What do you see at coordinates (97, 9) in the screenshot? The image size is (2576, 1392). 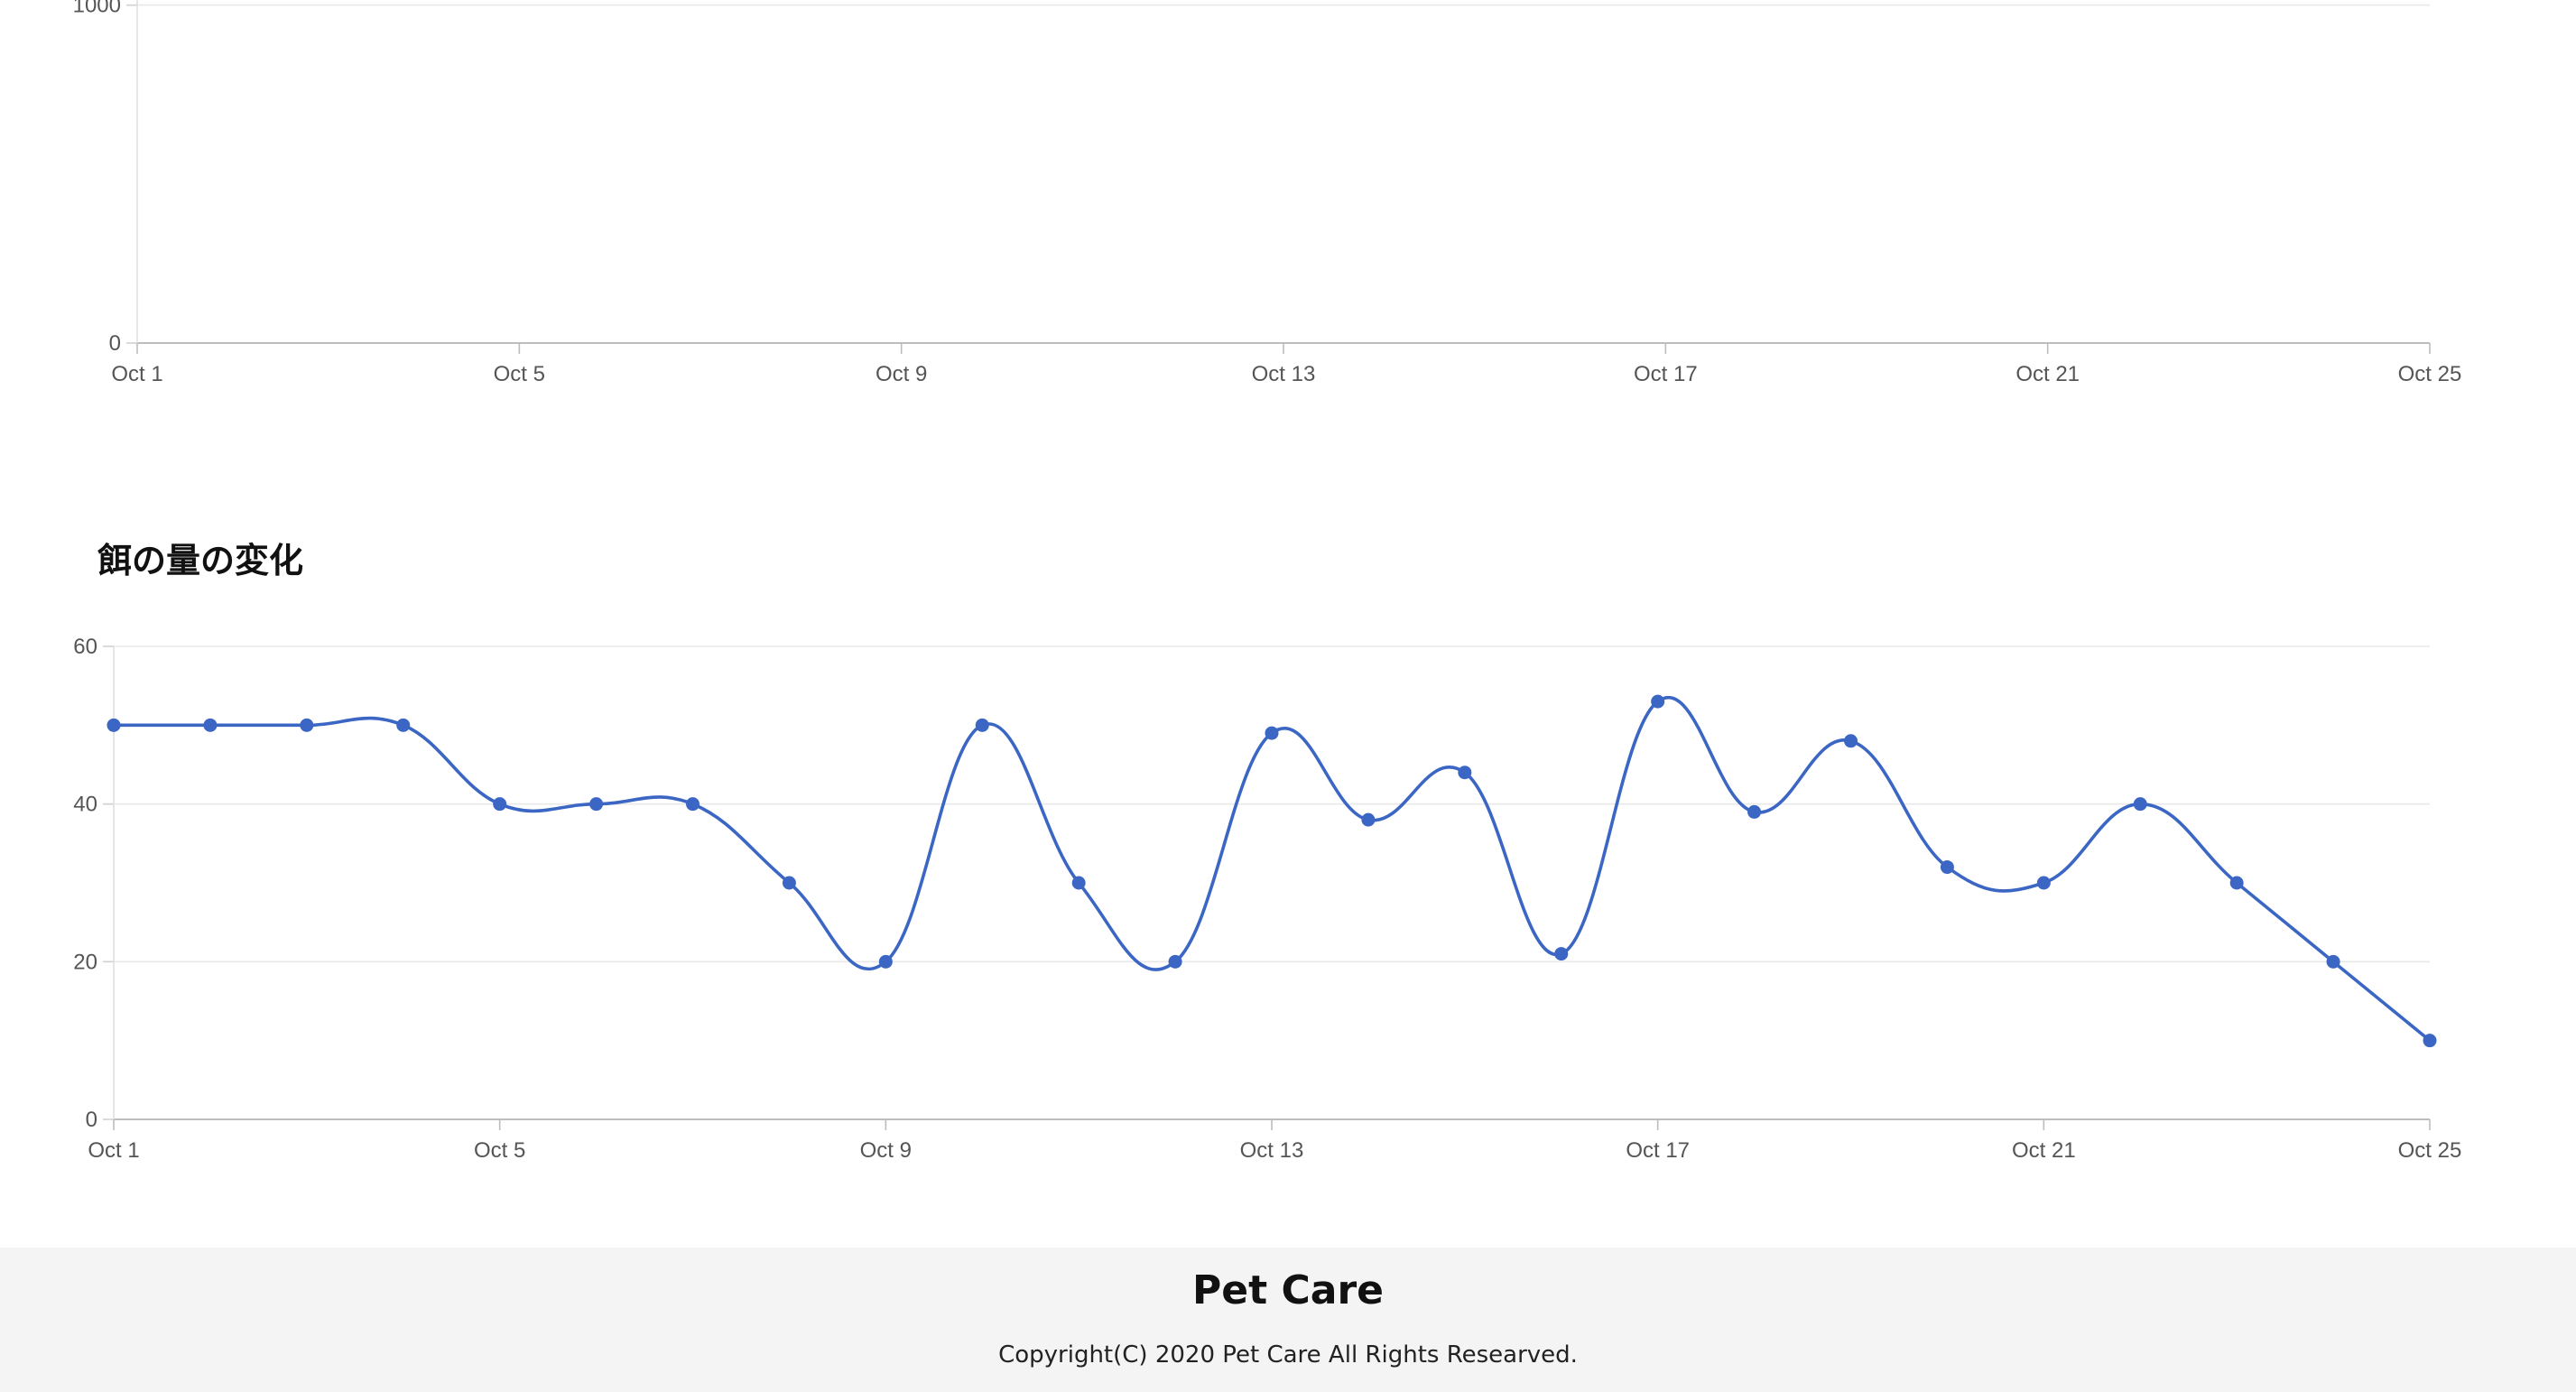 I see `y-tick-label: 1000` at bounding box center [97, 9].